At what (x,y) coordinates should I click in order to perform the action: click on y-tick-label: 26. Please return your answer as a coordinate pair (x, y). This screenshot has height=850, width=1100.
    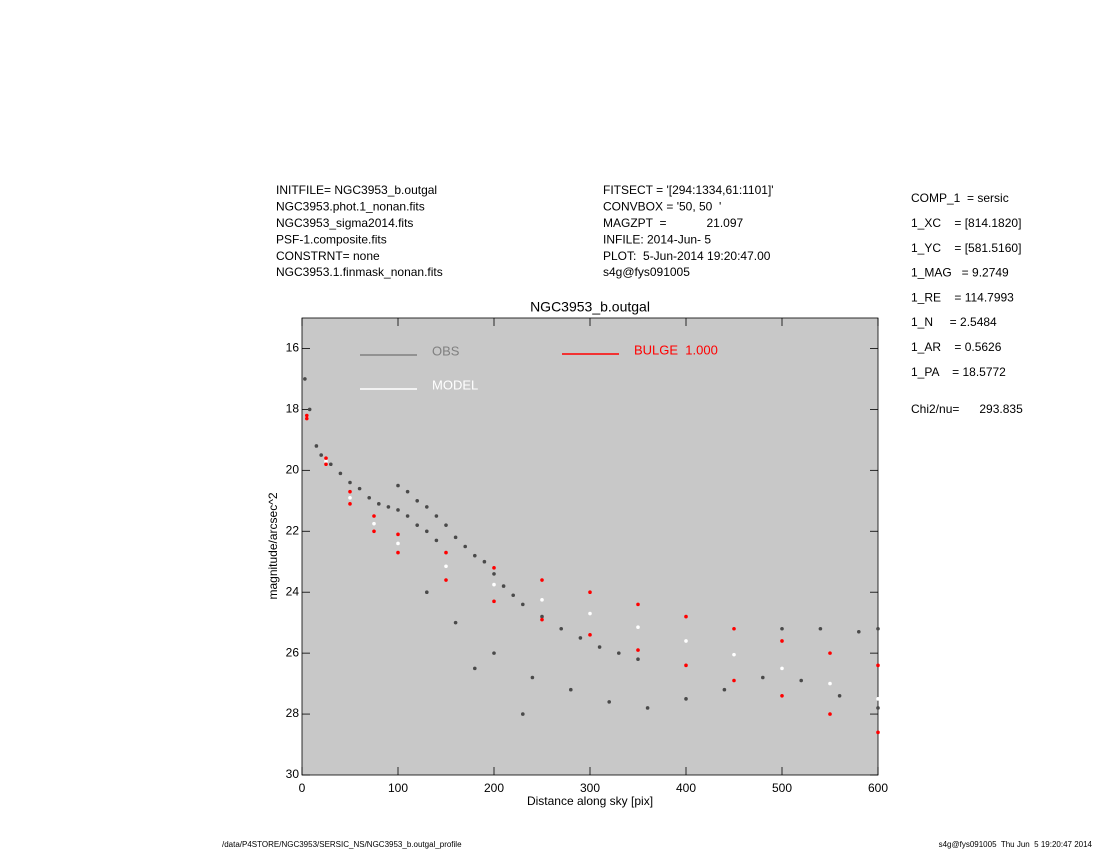
    Looking at the image, I should click on (293, 652).